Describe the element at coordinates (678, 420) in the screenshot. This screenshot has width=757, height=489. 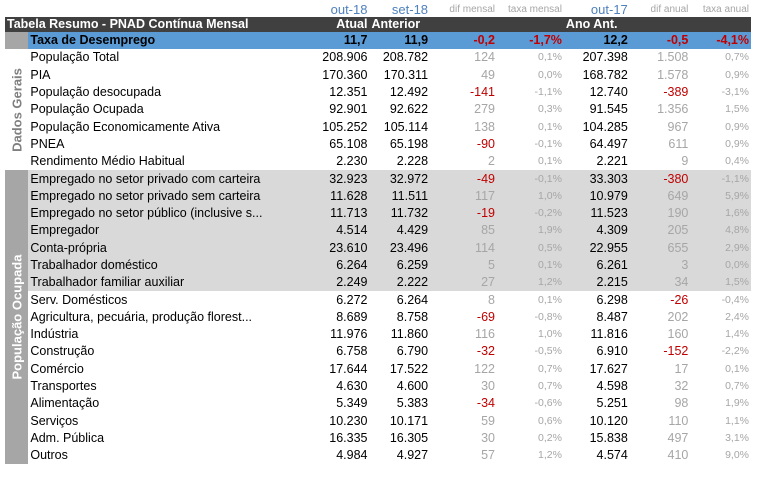
I see `value-dif-anual: 110` at that location.